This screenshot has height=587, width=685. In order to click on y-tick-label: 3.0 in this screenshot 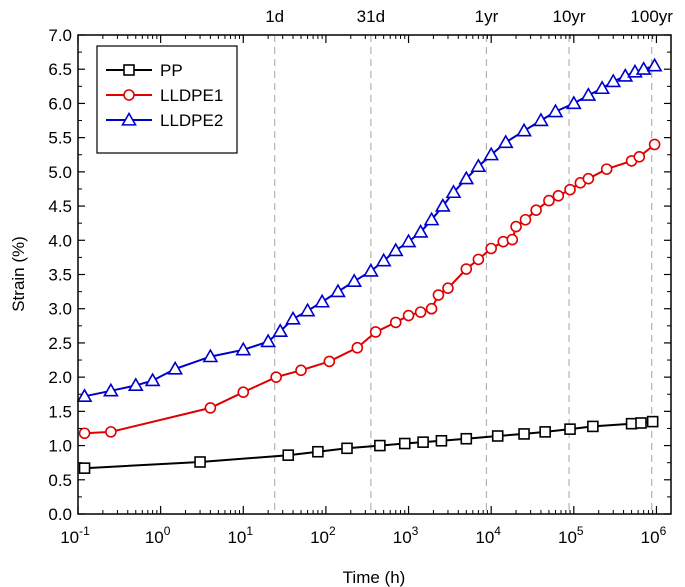, I will do `click(60, 309)`.